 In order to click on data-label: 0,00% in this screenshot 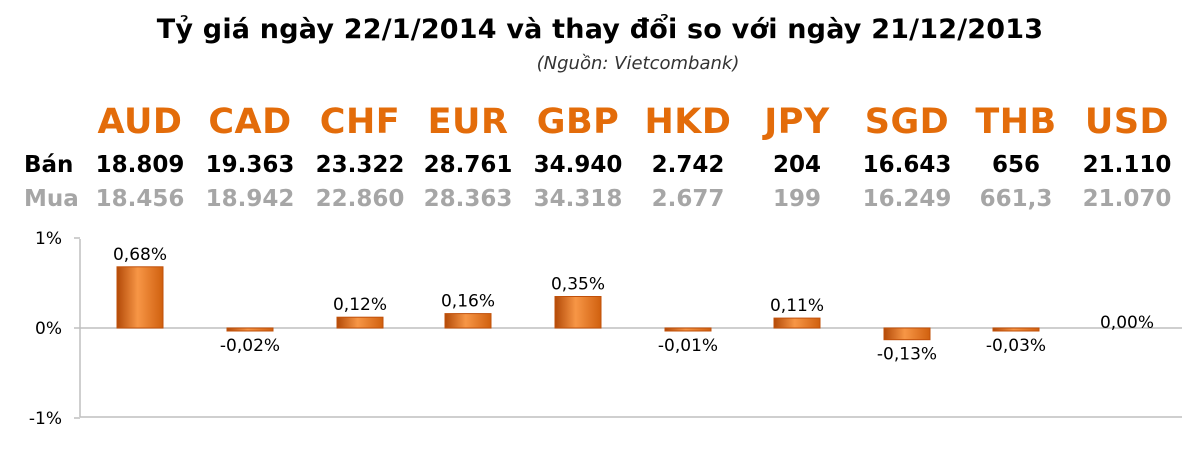, I will do `click(1127, 323)`.